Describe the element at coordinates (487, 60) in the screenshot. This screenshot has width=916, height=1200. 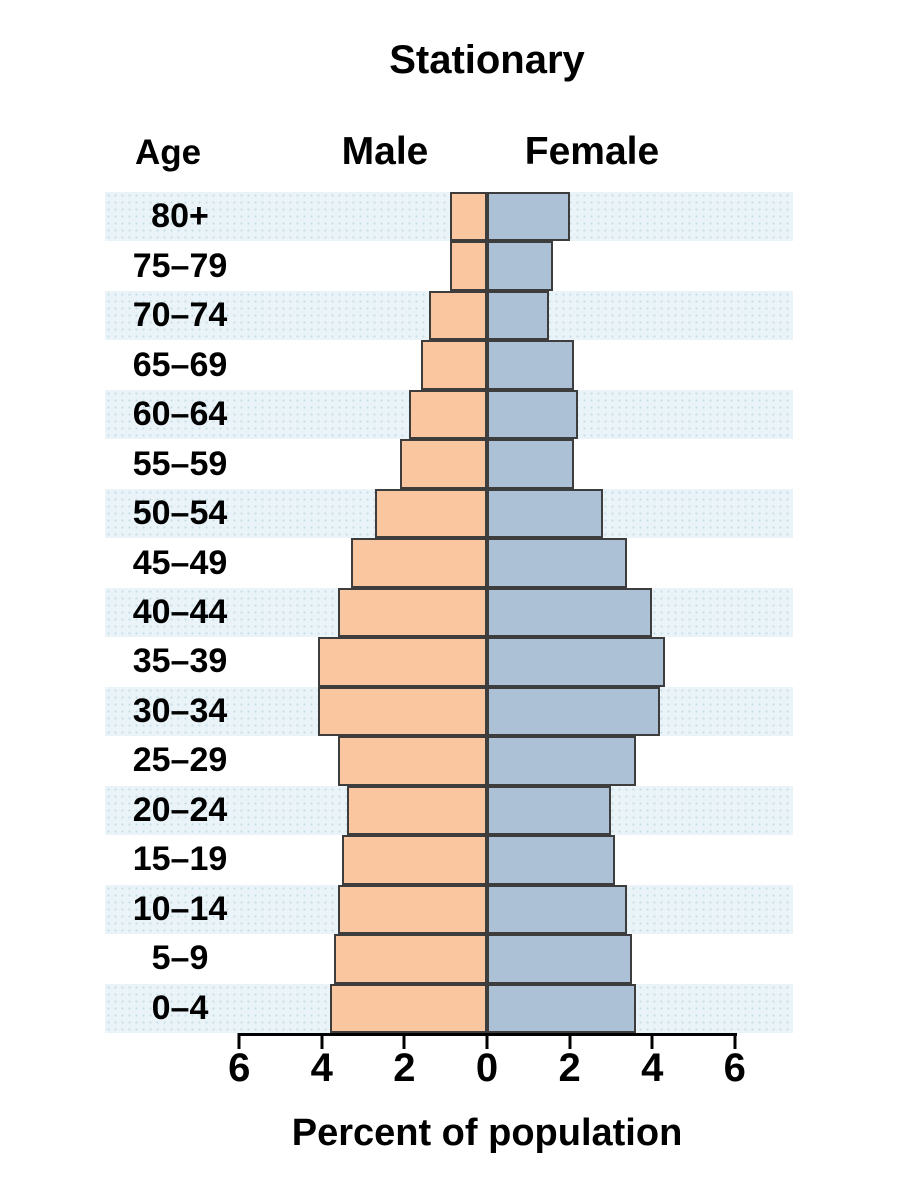
I see `chart-title: Stationary` at that location.